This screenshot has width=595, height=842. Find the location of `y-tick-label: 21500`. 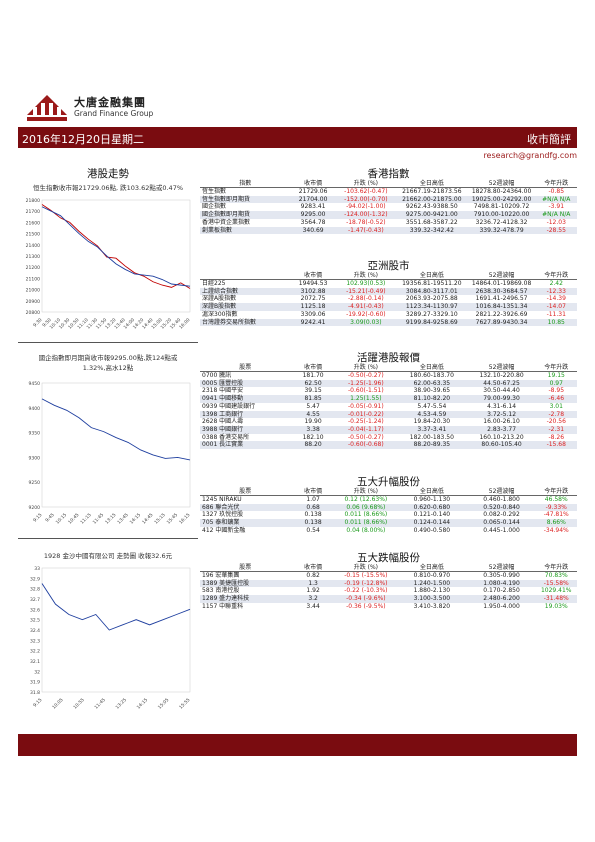

y-tick-label: 21500 is located at coordinates (33, 235).